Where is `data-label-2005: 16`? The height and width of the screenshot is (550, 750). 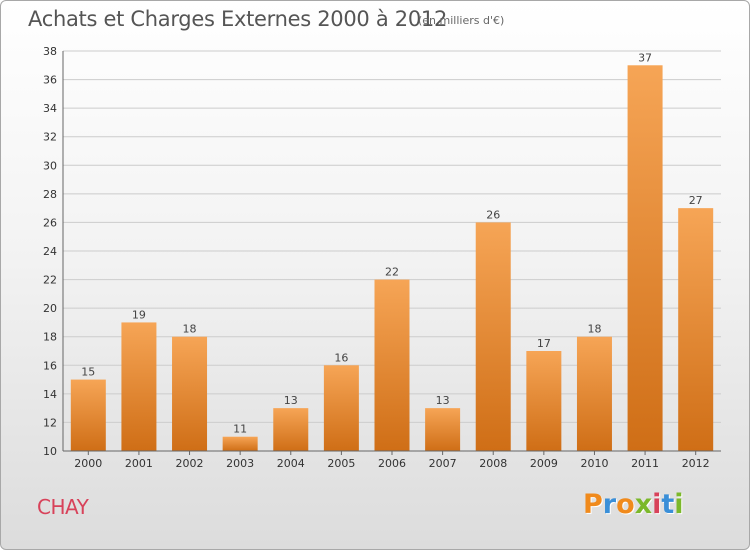
data-label-2005: 16 is located at coordinates (341, 357).